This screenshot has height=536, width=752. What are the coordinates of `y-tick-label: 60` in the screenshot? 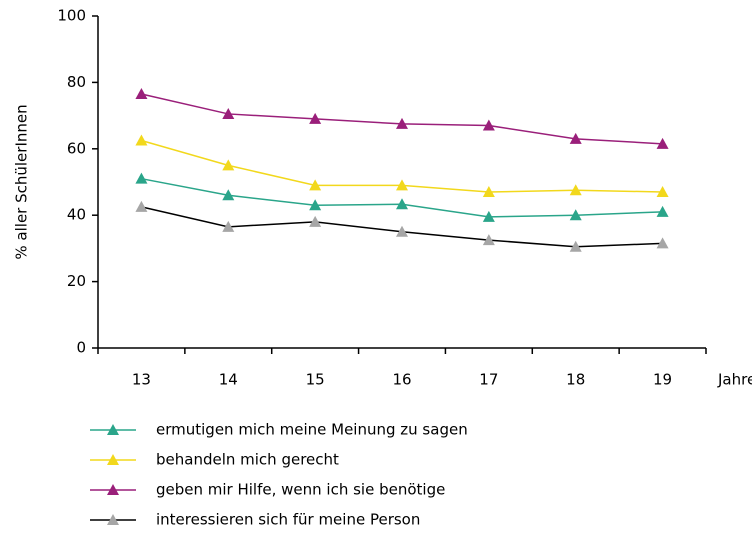 It's located at (76, 148).